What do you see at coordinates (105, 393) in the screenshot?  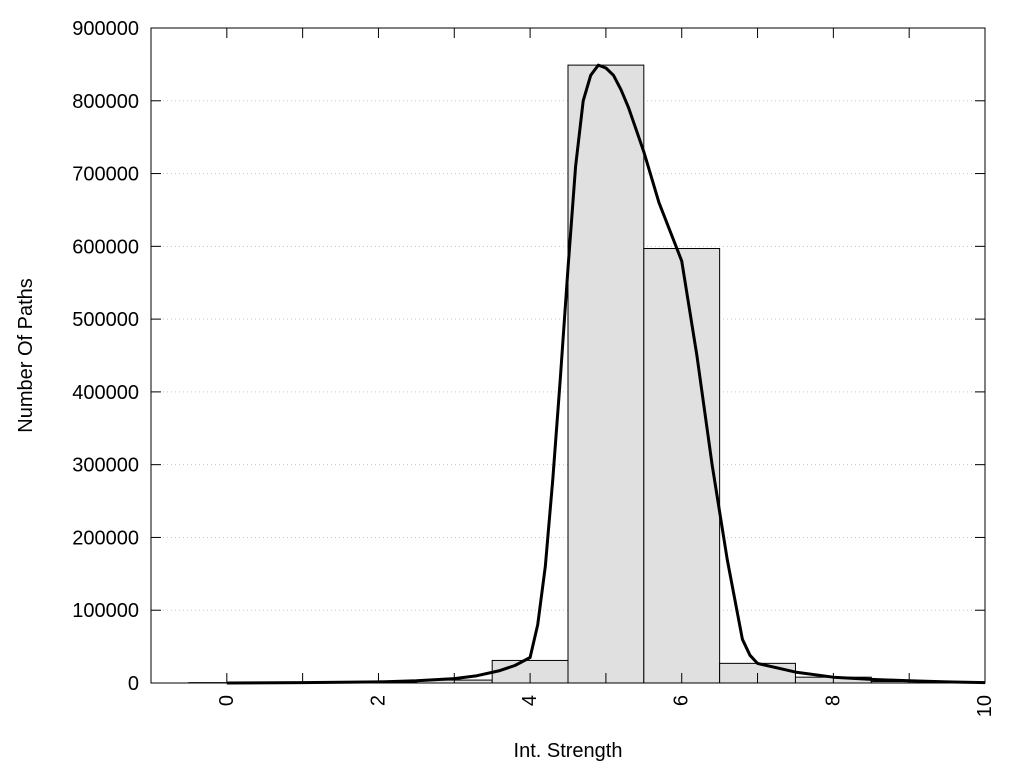 I see `y-tick-label: 400000` at bounding box center [105, 393].